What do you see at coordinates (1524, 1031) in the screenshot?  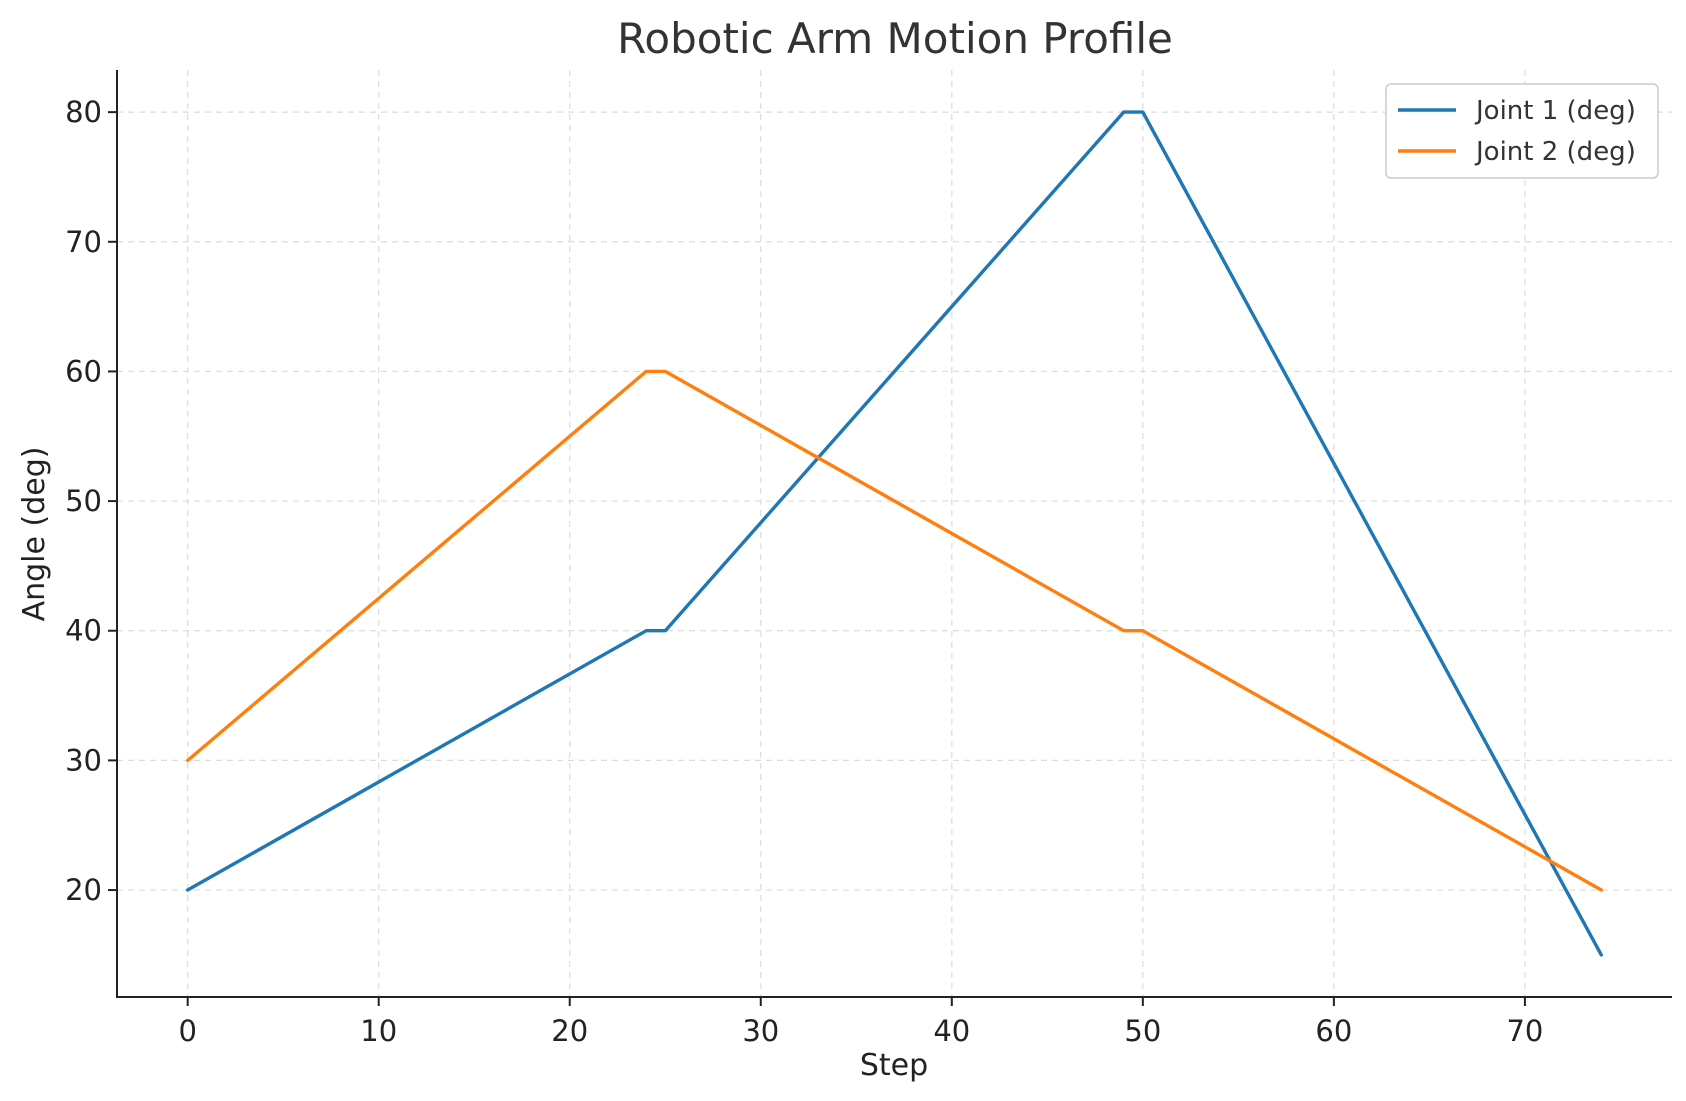 I see `x-tick-label: 70` at bounding box center [1524, 1031].